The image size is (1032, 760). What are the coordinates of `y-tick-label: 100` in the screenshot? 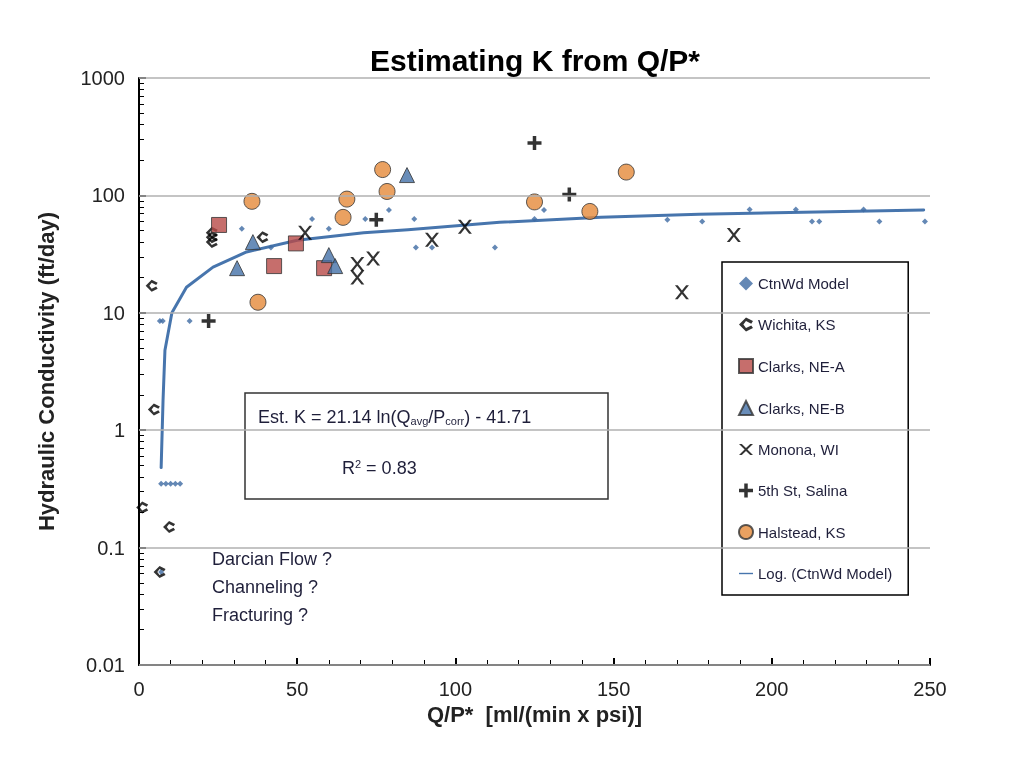 It's located at (108, 195).